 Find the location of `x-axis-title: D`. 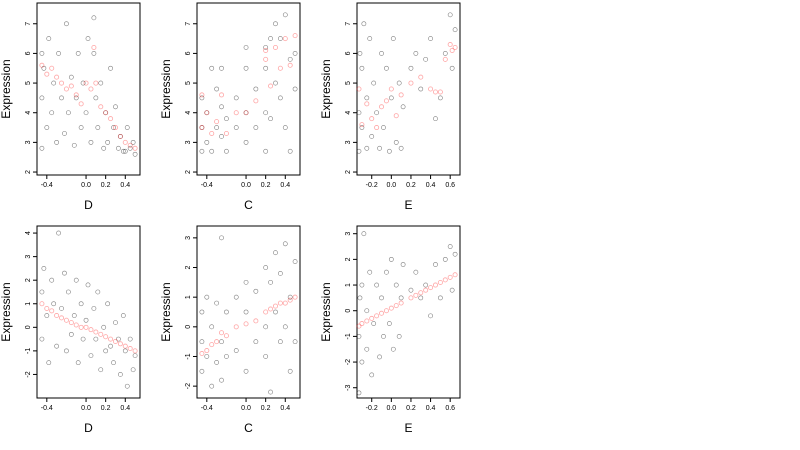

x-axis-title: D is located at coordinates (88, 428).